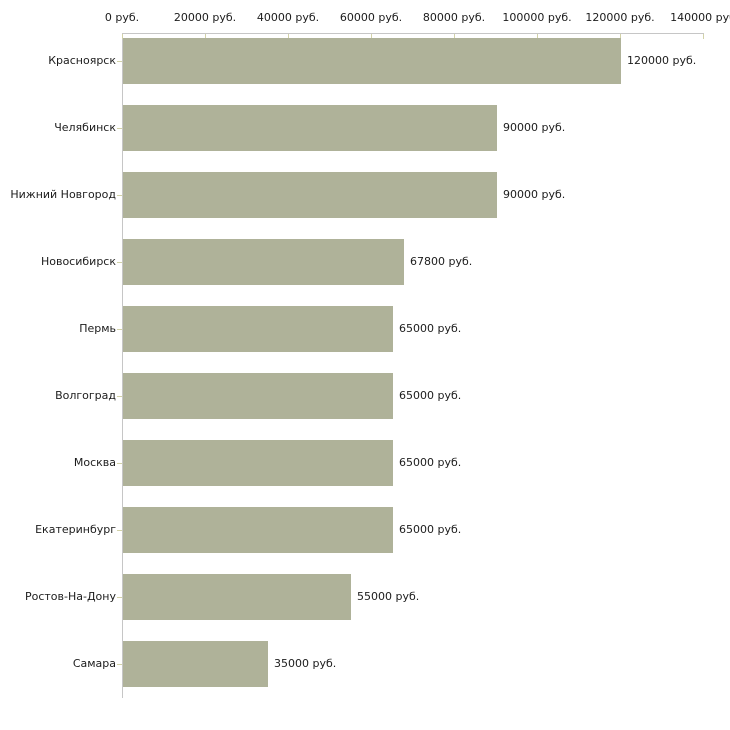 The image size is (730, 730). What do you see at coordinates (620, 17) in the screenshot?
I see `x-axis-tick-label: 120000 руб.` at bounding box center [620, 17].